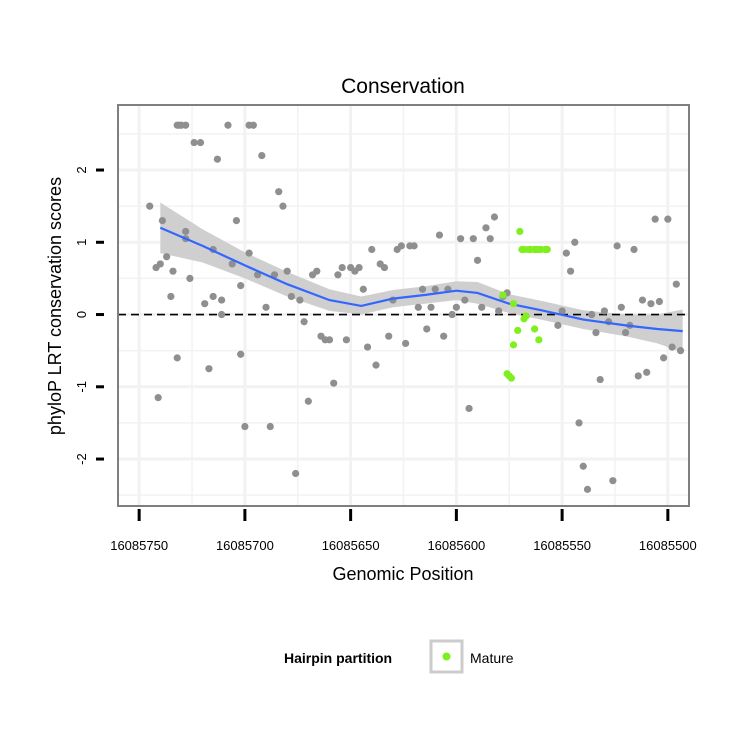  What do you see at coordinates (81, 314) in the screenshot?
I see `y-tick-label: 0` at bounding box center [81, 314].